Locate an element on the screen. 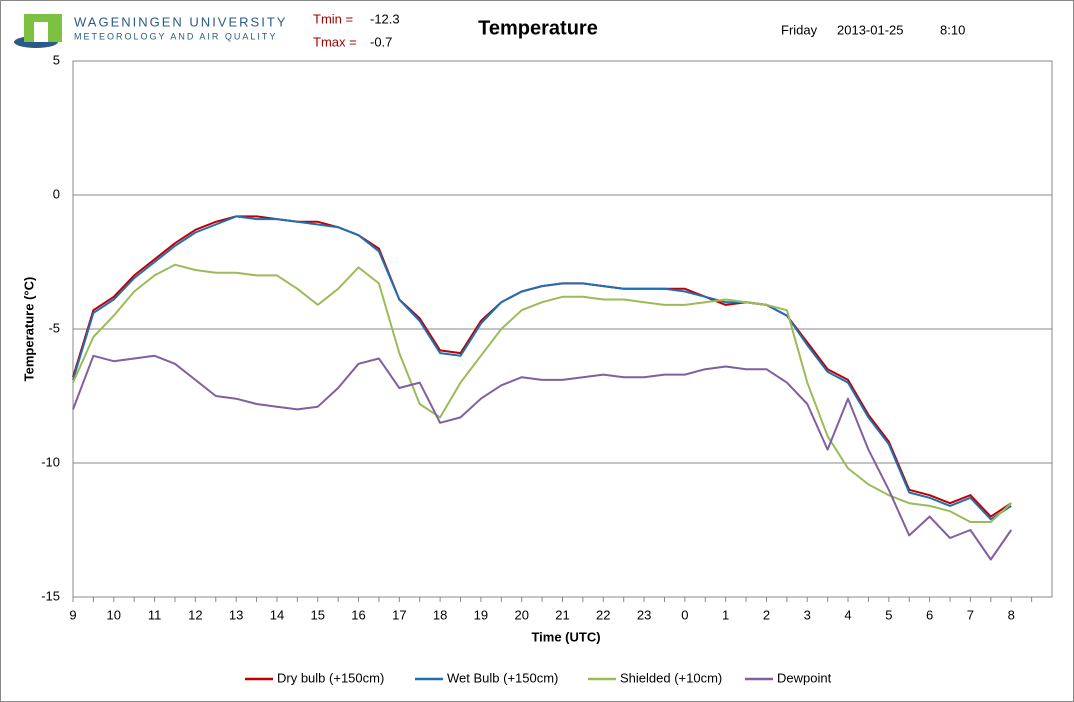  x-tick-label: 23 is located at coordinates (644, 614).